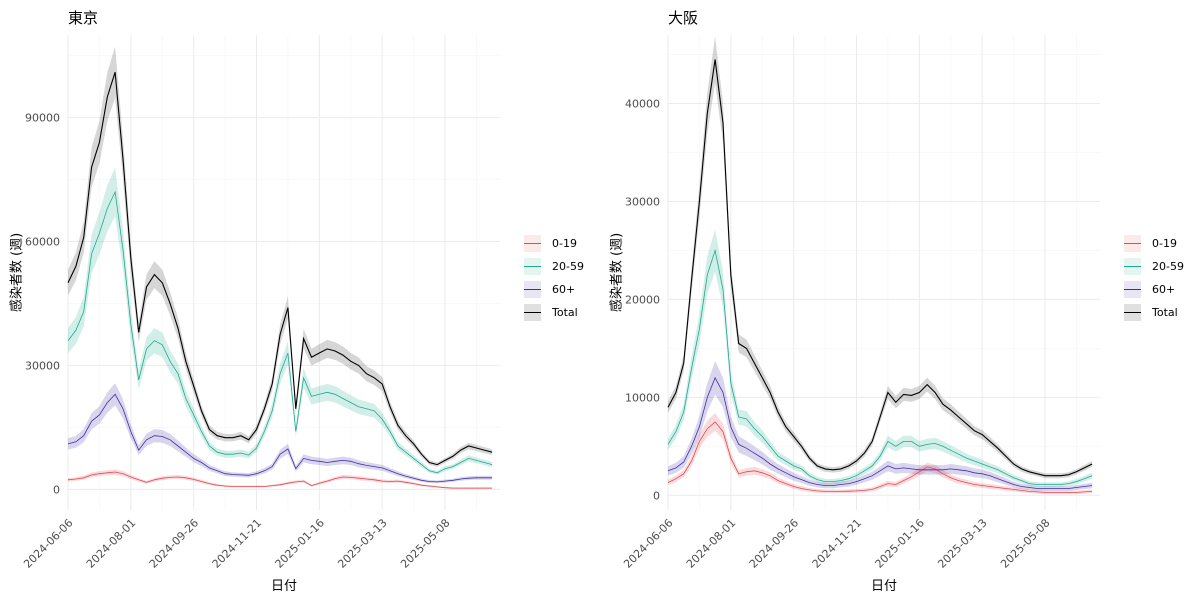  Describe the element at coordinates (42, 118) in the screenshot. I see `y-tick-label: 90000` at that location.